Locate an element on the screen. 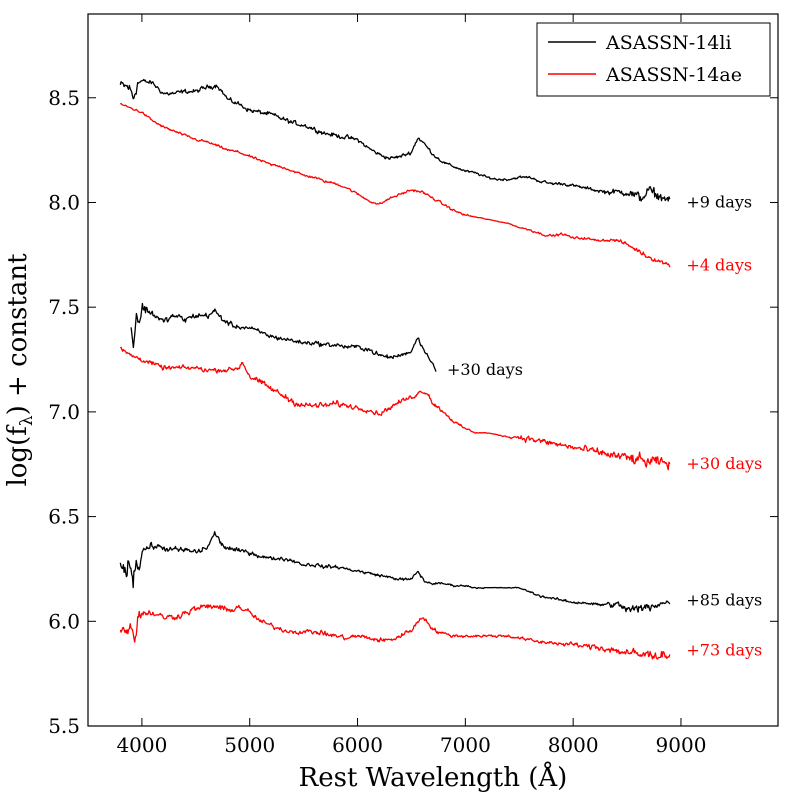 This screenshot has width=789, height=808. y-tick-label-7.5: 7.5 is located at coordinates (64, 307).